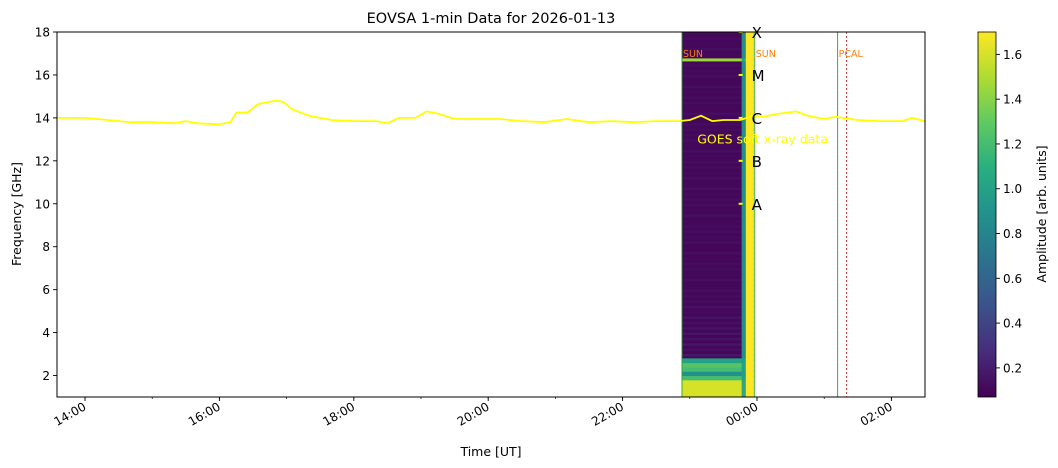 This screenshot has height=468, width=1058. What do you see at coordinates (490, 451) in the screenshot?
I see `x-axis-label: Time [UT]` at bounding box center [490, 451].